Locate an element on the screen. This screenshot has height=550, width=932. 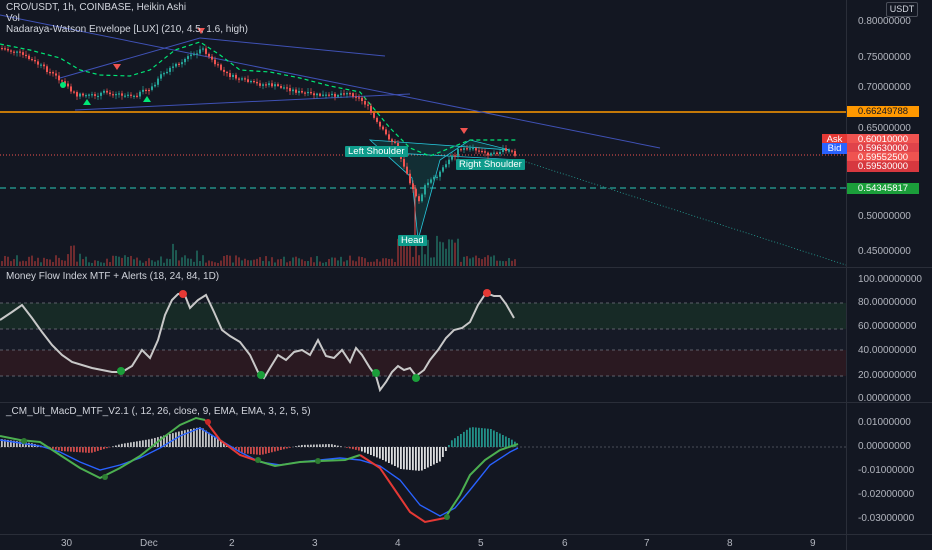
volume-legend: Vol is located at coordinates (13, 18).